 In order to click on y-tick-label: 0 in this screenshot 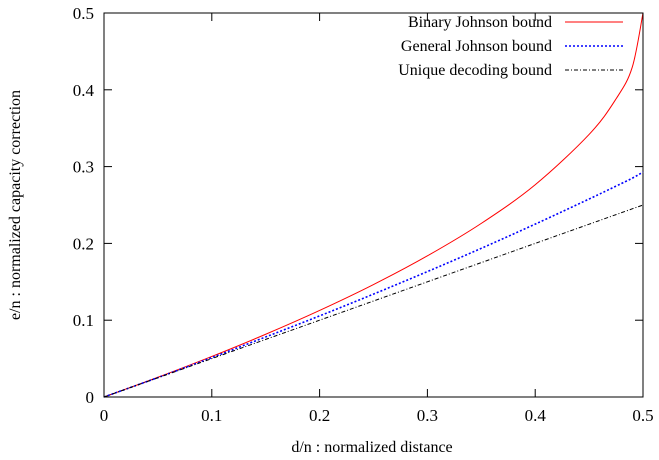, I will do `click(90, 397)`.